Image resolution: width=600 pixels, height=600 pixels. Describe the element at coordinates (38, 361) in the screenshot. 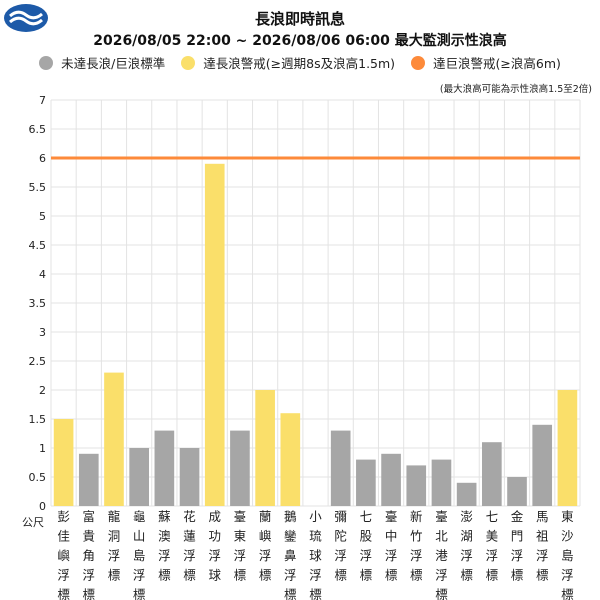

I see `y-tick-label: 2.5` at that location.